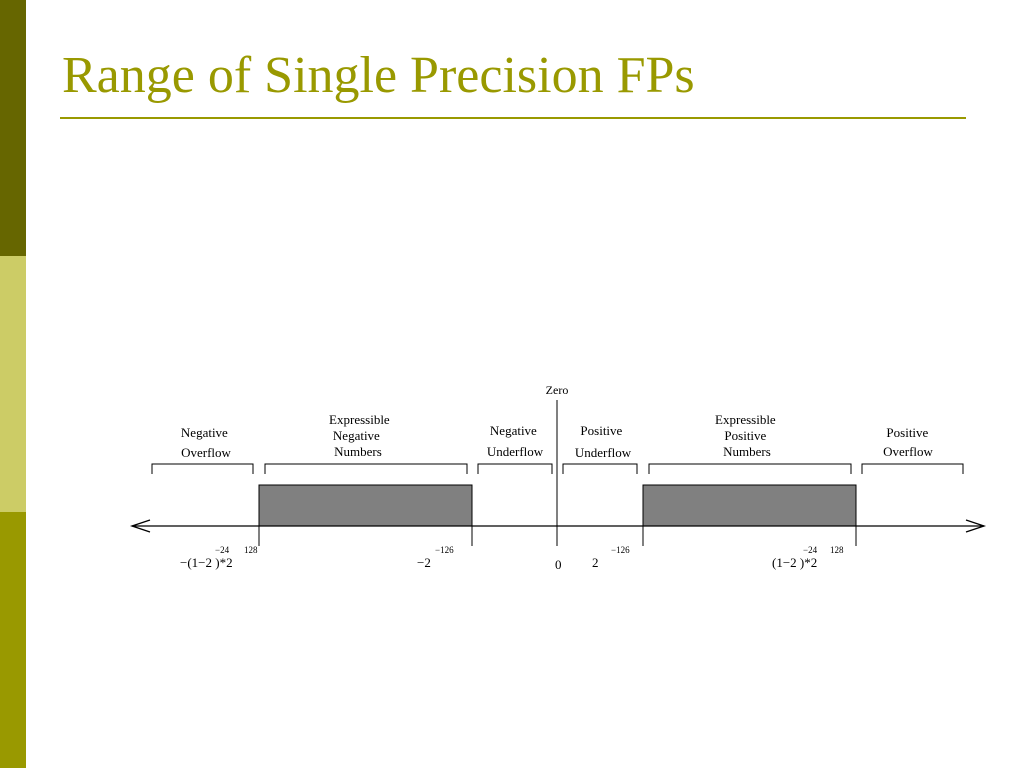 The height and width of the screenshot is (768, 1024). Describe the element at coordinates (13, 640) in the screenshot. I see `sidebar-segment-mid` at that location.